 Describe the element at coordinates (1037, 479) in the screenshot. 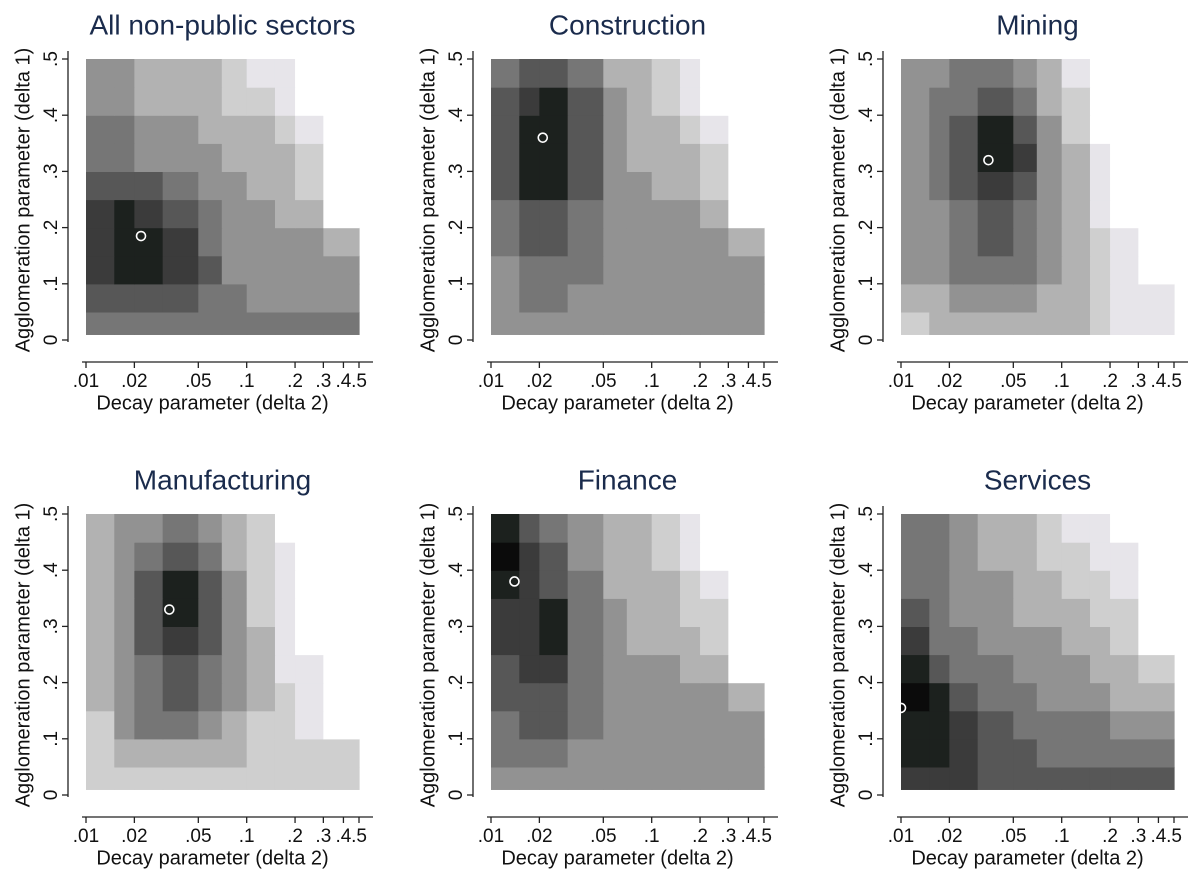

I see `panel-title: Services` at that location.